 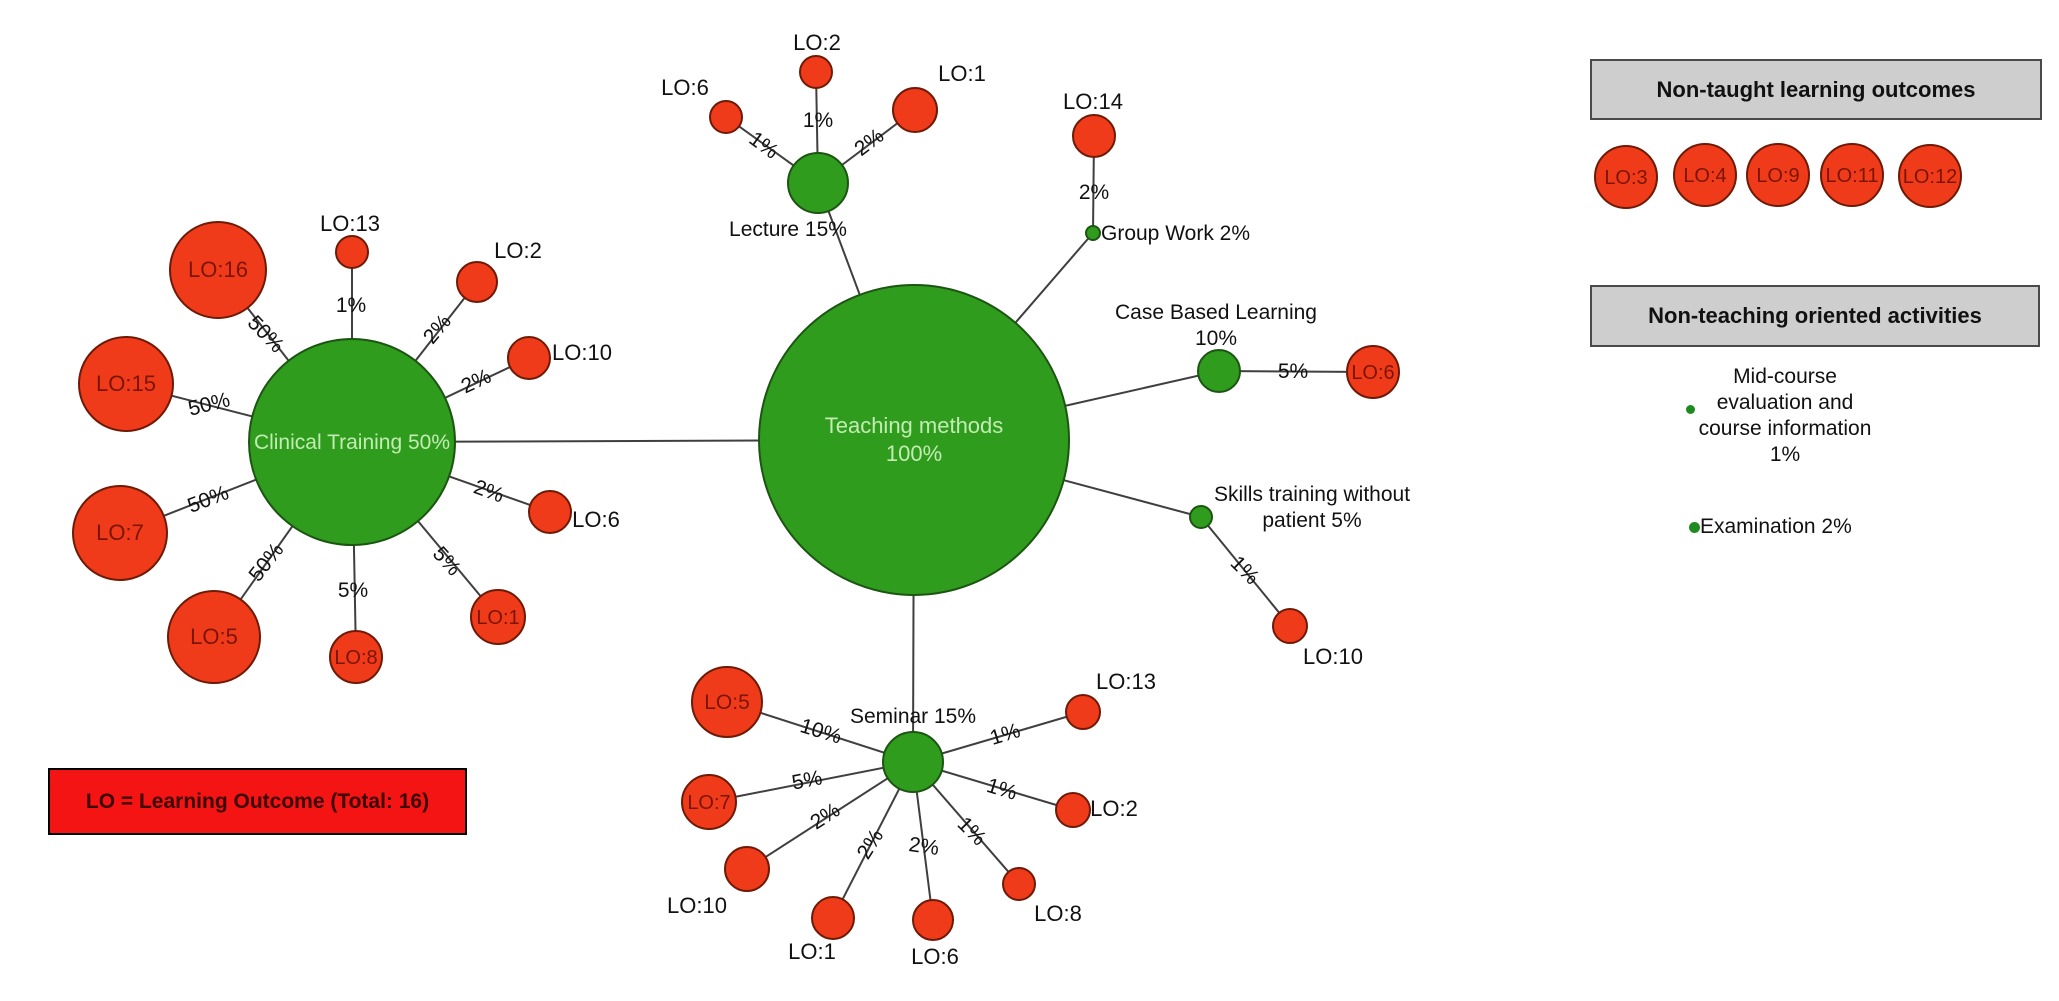 I want to click on node-s13, so click(x=1083, y=712).